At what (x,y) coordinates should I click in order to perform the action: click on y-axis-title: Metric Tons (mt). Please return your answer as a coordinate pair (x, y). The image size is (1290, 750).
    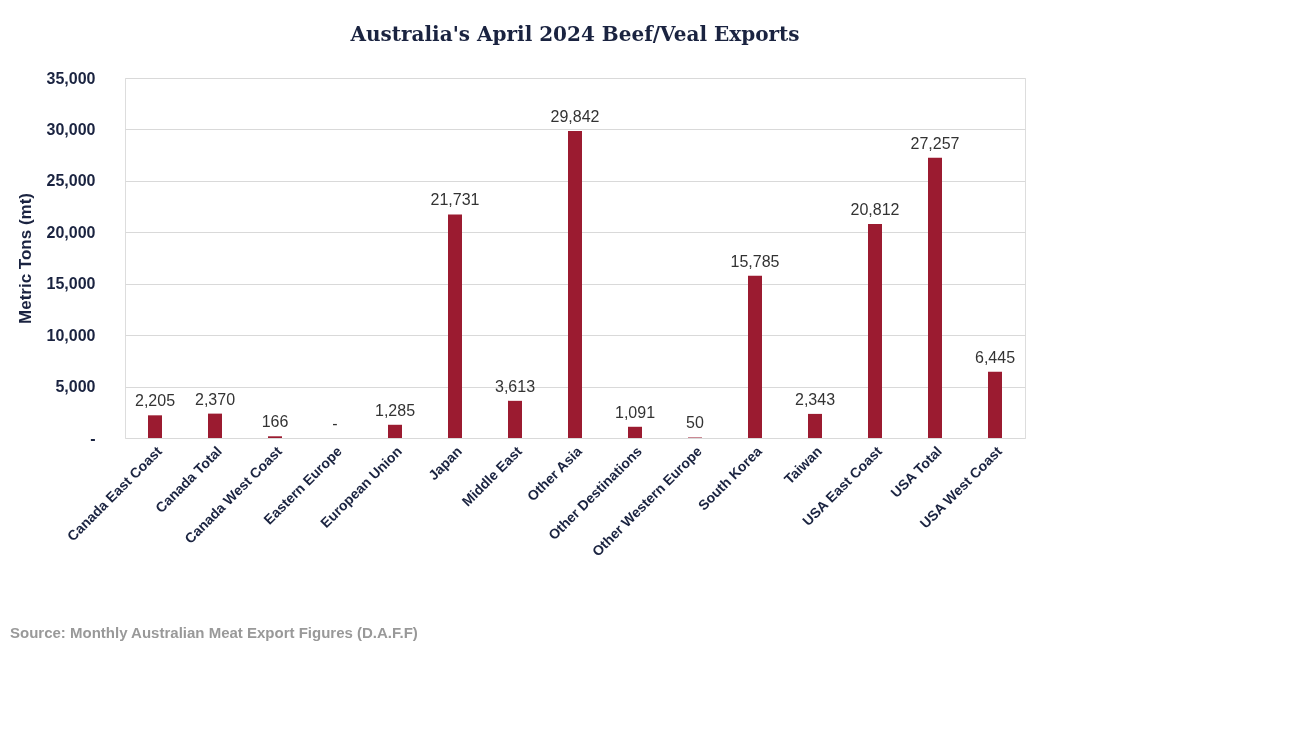
    Looking at the image, I should click on (25, 258).